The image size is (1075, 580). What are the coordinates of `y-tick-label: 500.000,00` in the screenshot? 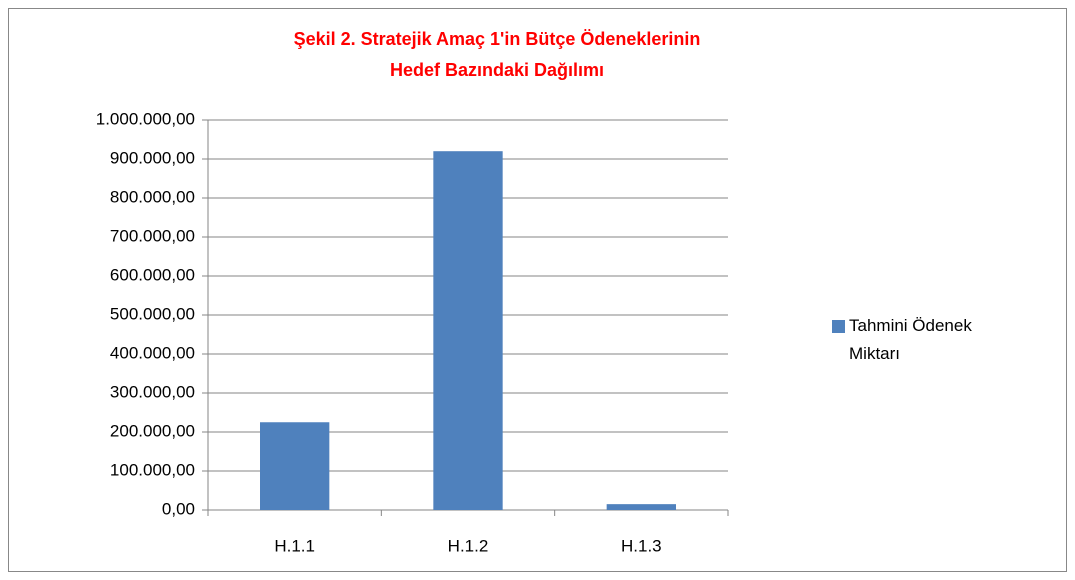 It's located at (152, 313).